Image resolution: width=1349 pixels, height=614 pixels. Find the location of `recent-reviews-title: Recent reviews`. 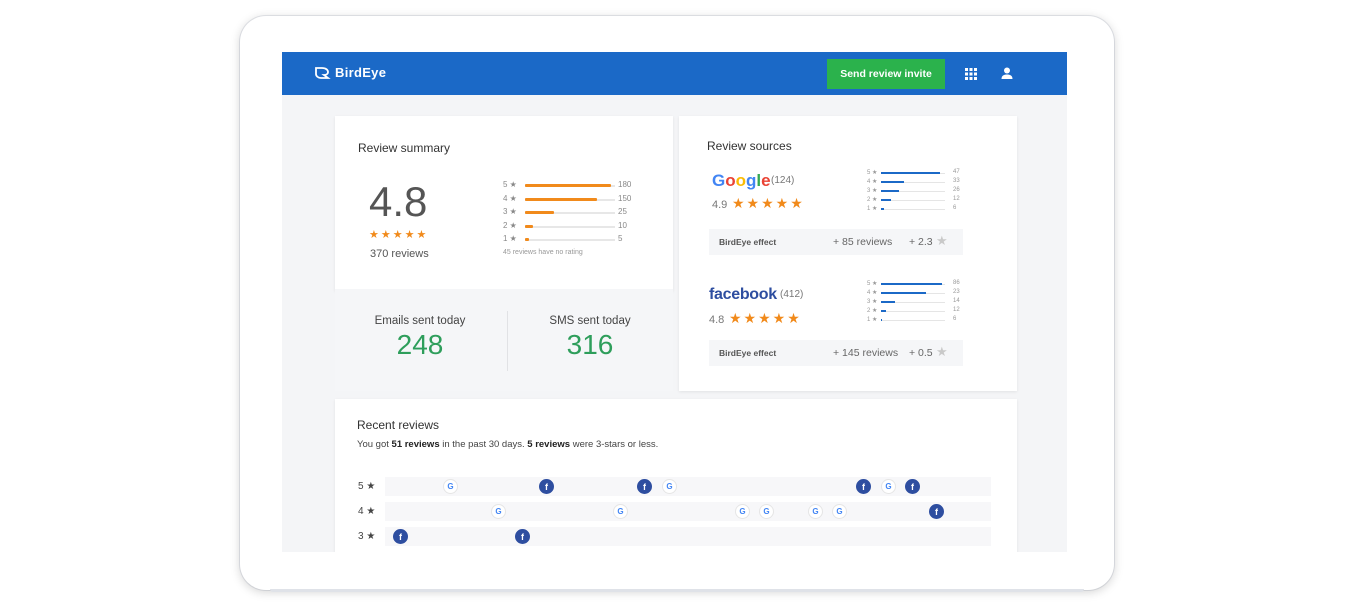

recent-reviews-title: Recent reviews is located at coordinates (398, 425).